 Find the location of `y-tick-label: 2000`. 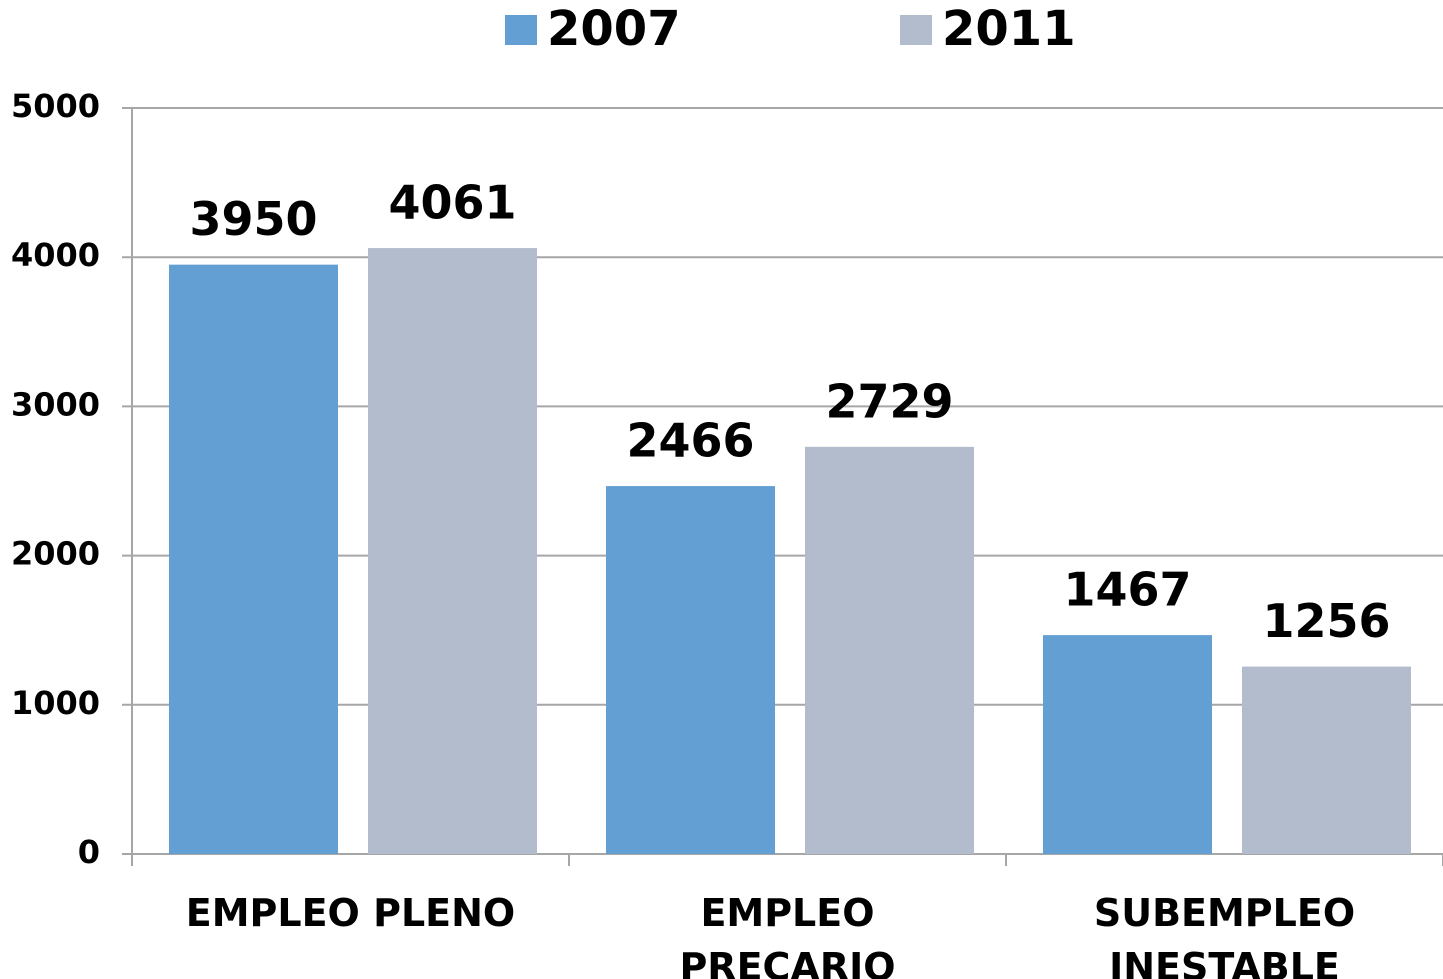

y-tick-label: 2000 is located at coordinates (55, 554).